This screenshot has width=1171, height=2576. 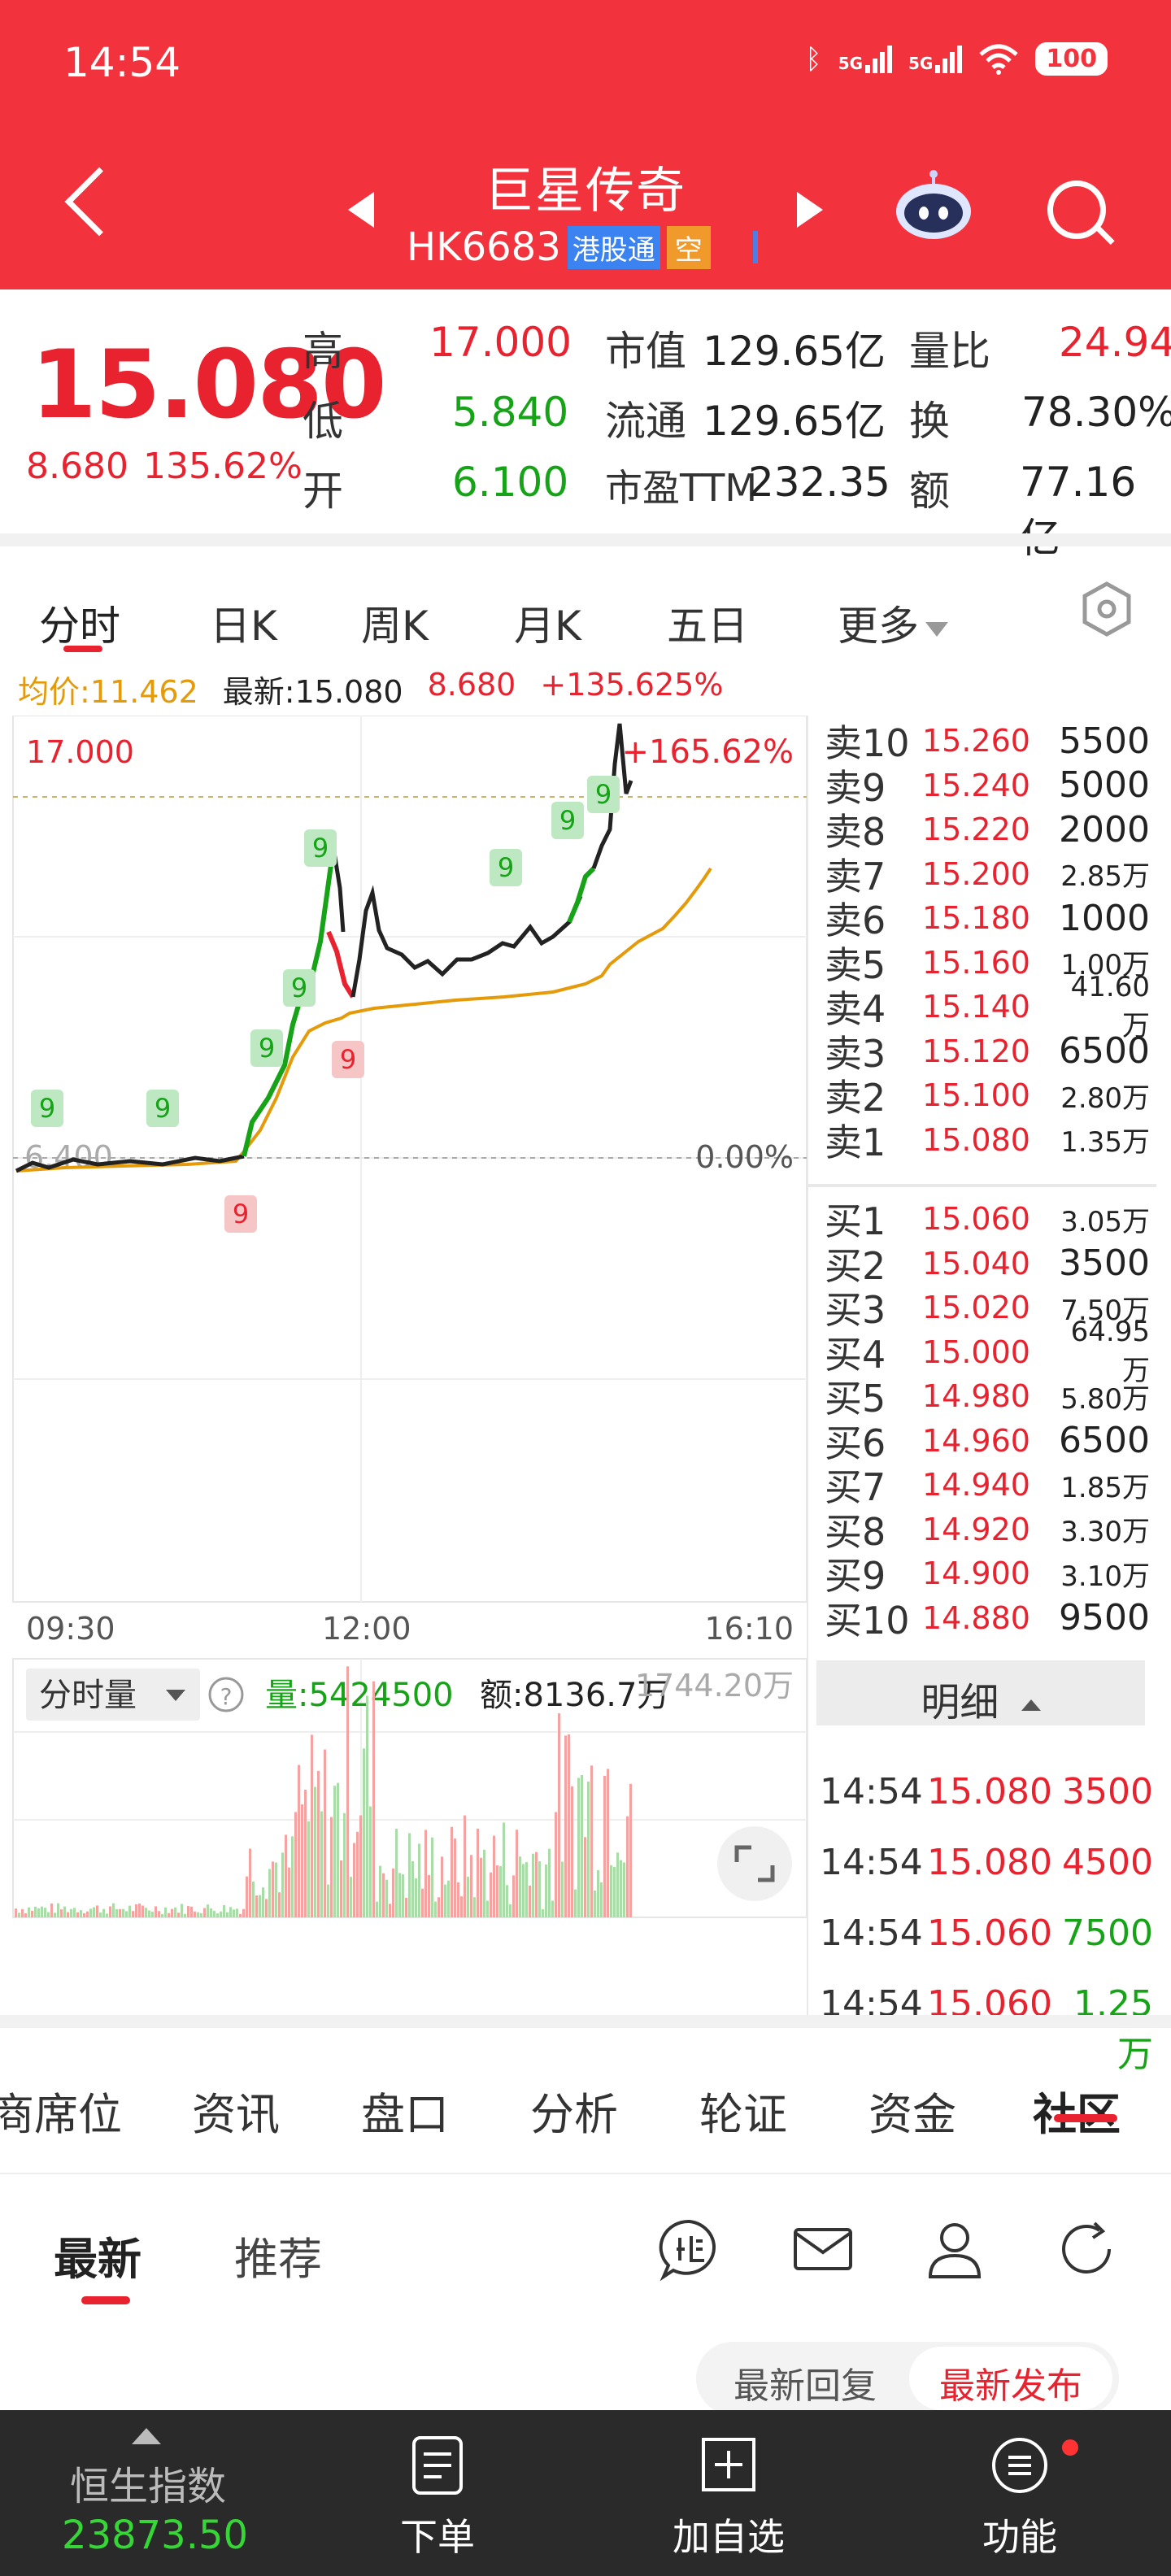 I want to click on ask-level-row: 卖2 15.100 2.80万, so click(x=988, y=1097).